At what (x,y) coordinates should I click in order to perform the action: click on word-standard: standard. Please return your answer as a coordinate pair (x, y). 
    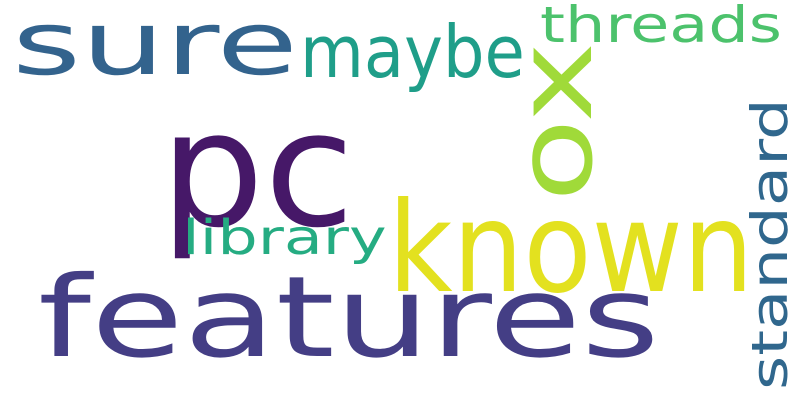
    Looking at the image, I should click on (770, 244).